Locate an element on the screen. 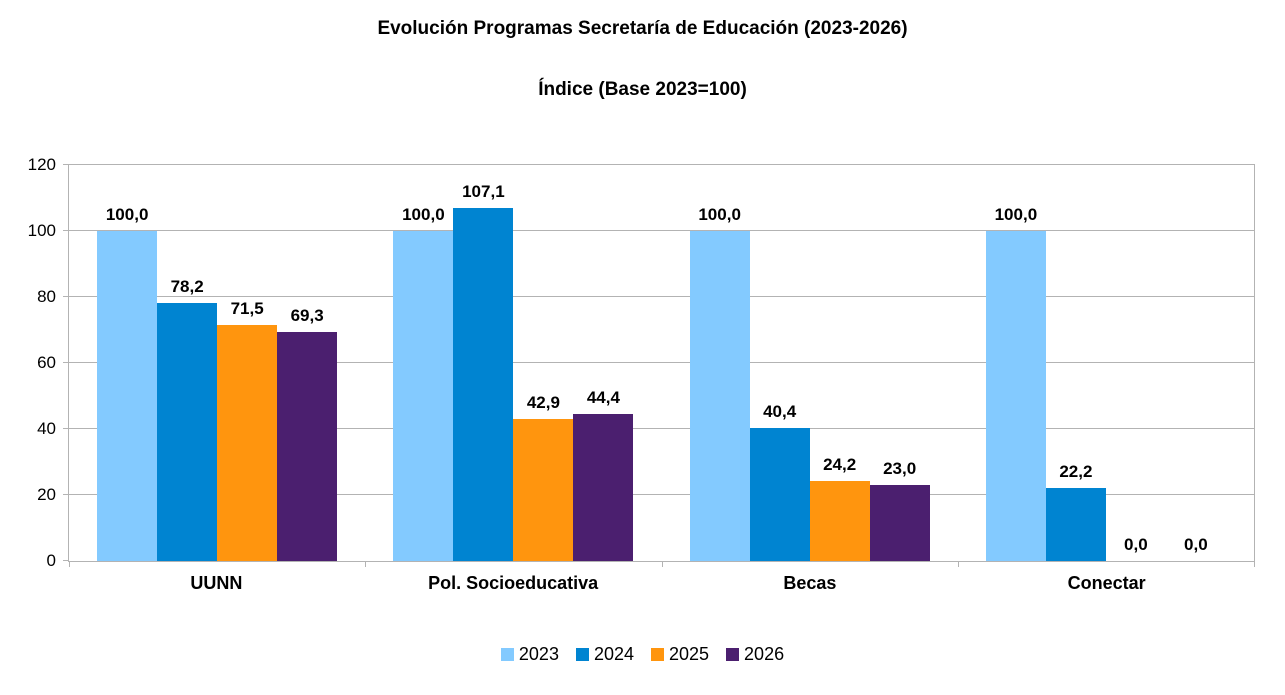  bar-group-becas: 100,0 40,4 24,2 23,0 is located at coordinates (810, 363).